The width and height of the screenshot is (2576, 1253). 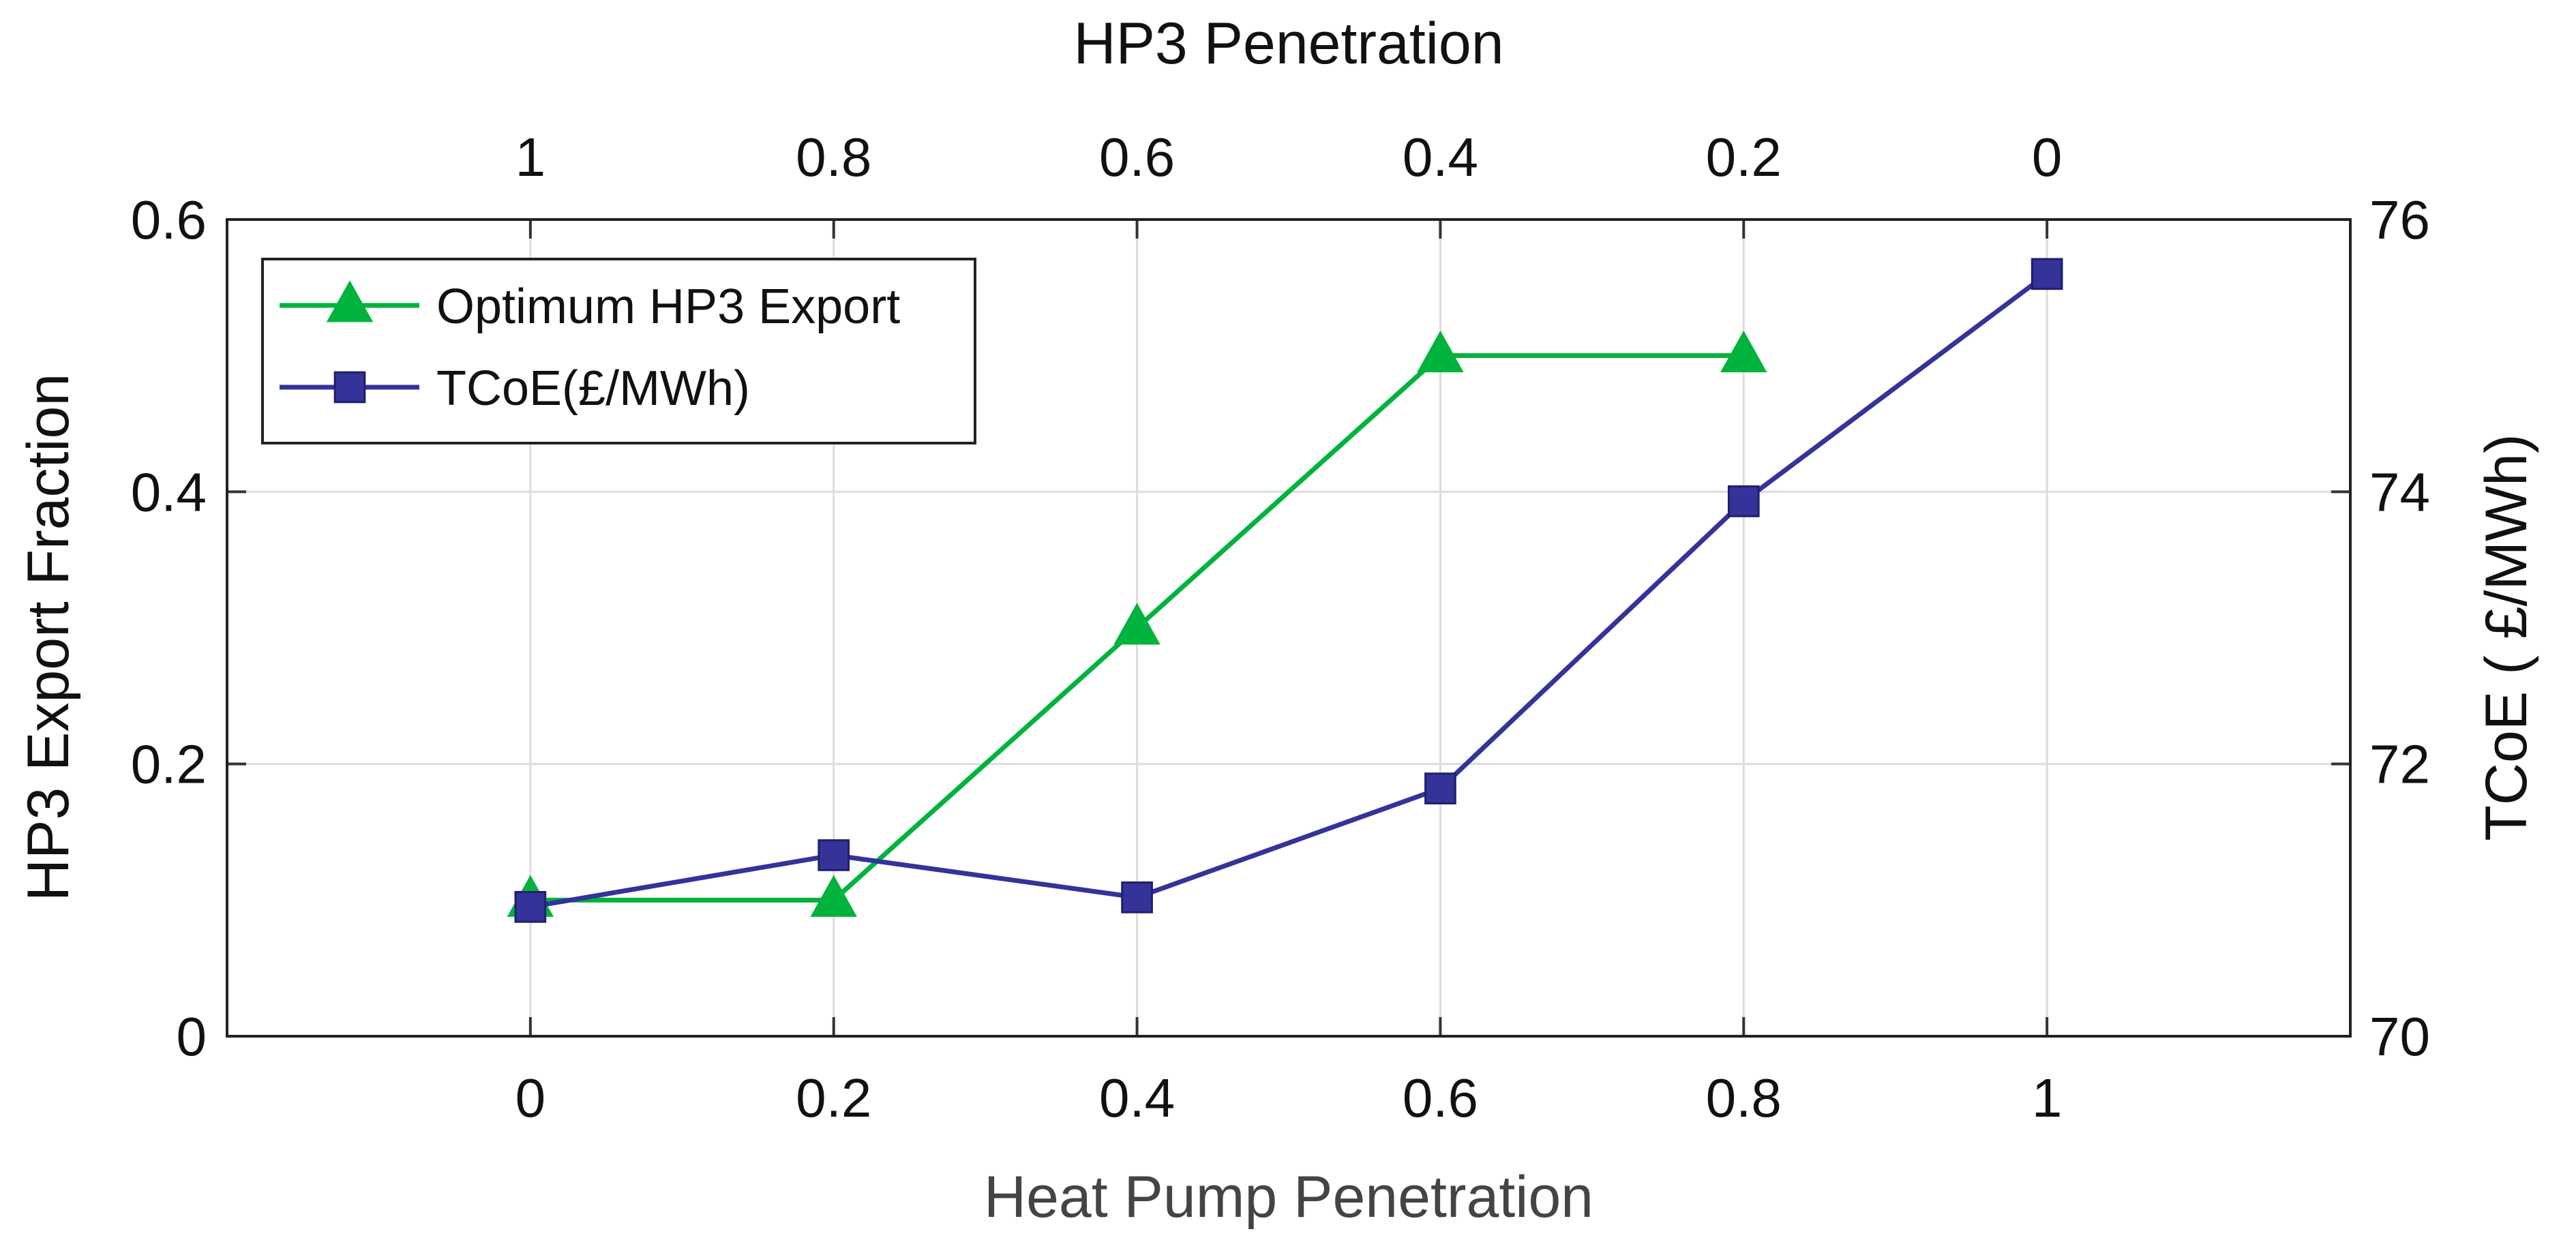 I want to click on legend: Optimum HP3 Export TCoE(£/MWh), so click(x=618, y=351).